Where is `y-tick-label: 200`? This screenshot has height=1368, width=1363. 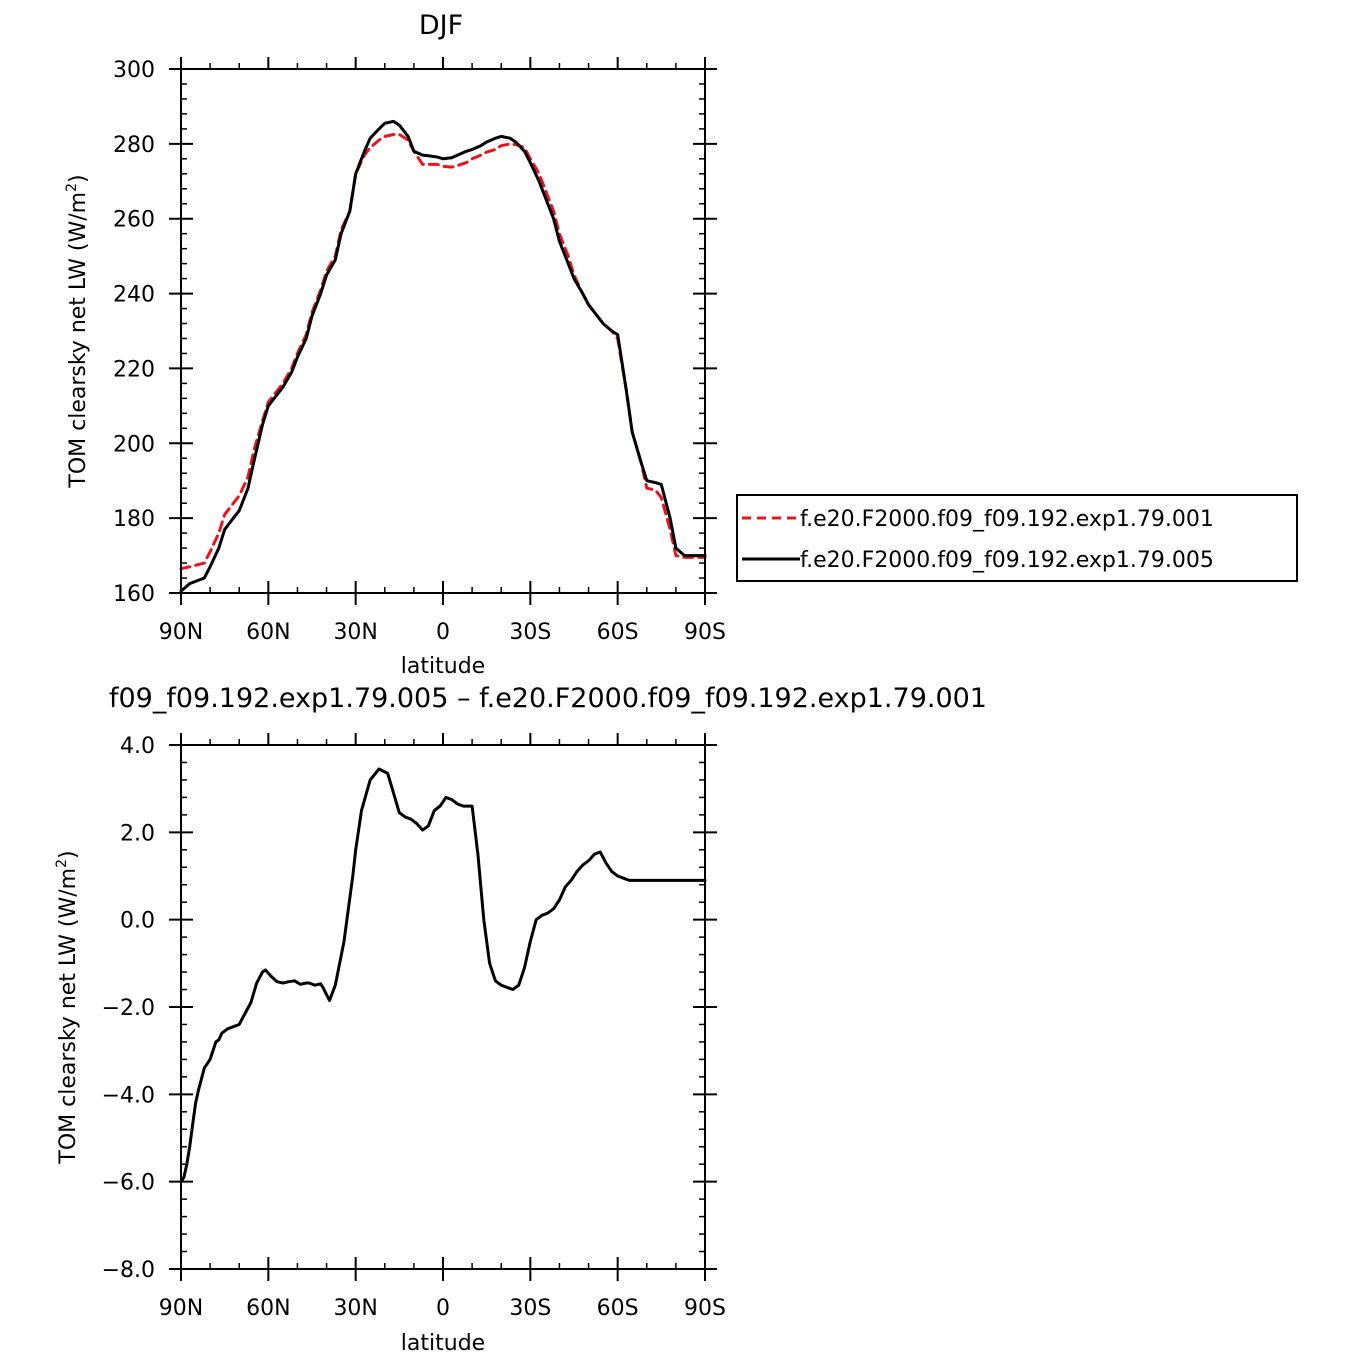
y-tick-label: 200 is located at coordinates (134, 444).